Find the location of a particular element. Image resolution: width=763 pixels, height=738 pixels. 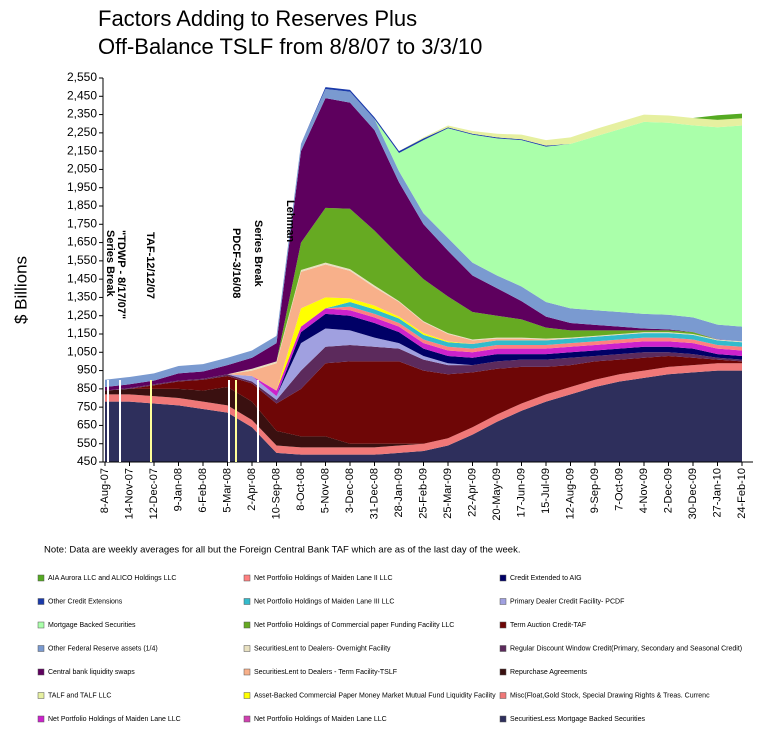

y-tick-label: 1,050 is located at coordinates (82, 351).